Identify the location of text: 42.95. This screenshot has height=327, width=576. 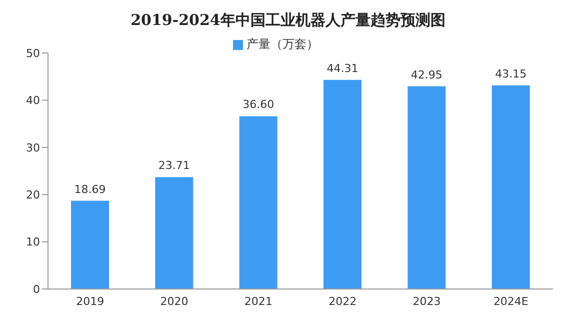
(426, 75).